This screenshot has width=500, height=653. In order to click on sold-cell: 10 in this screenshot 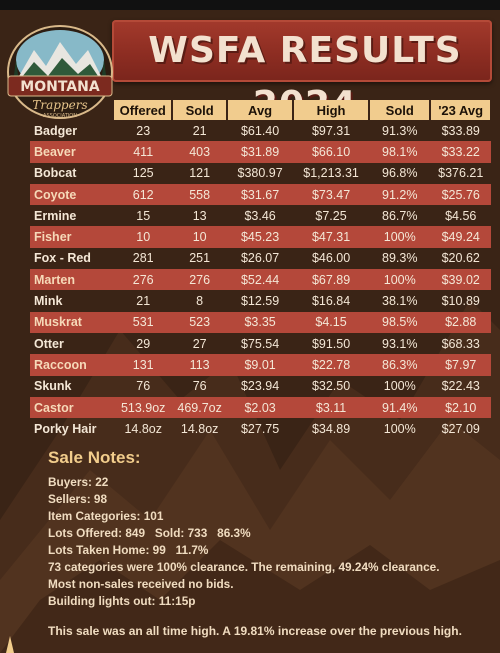, I will do `click(200, 237)`.